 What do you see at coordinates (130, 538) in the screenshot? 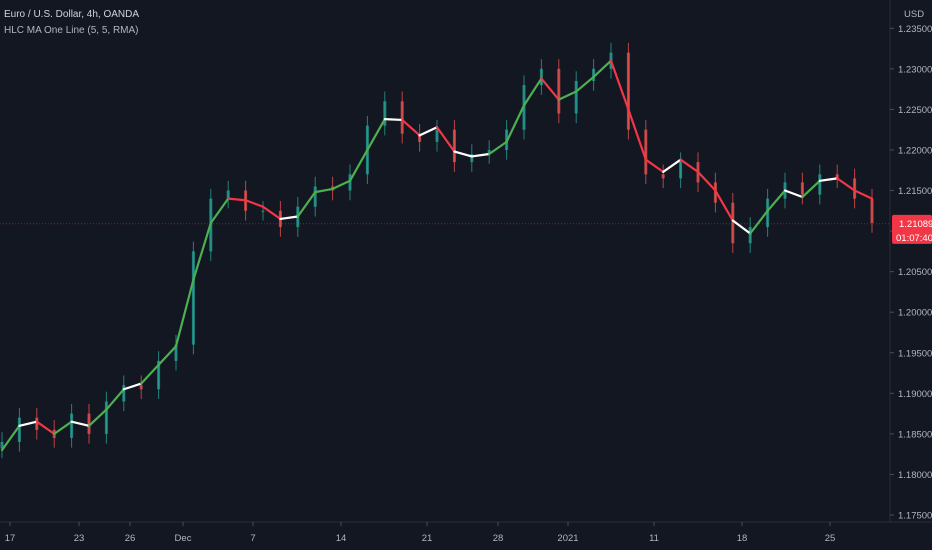
I see `time-tick-label: 26` at bounding box center [130, 538].